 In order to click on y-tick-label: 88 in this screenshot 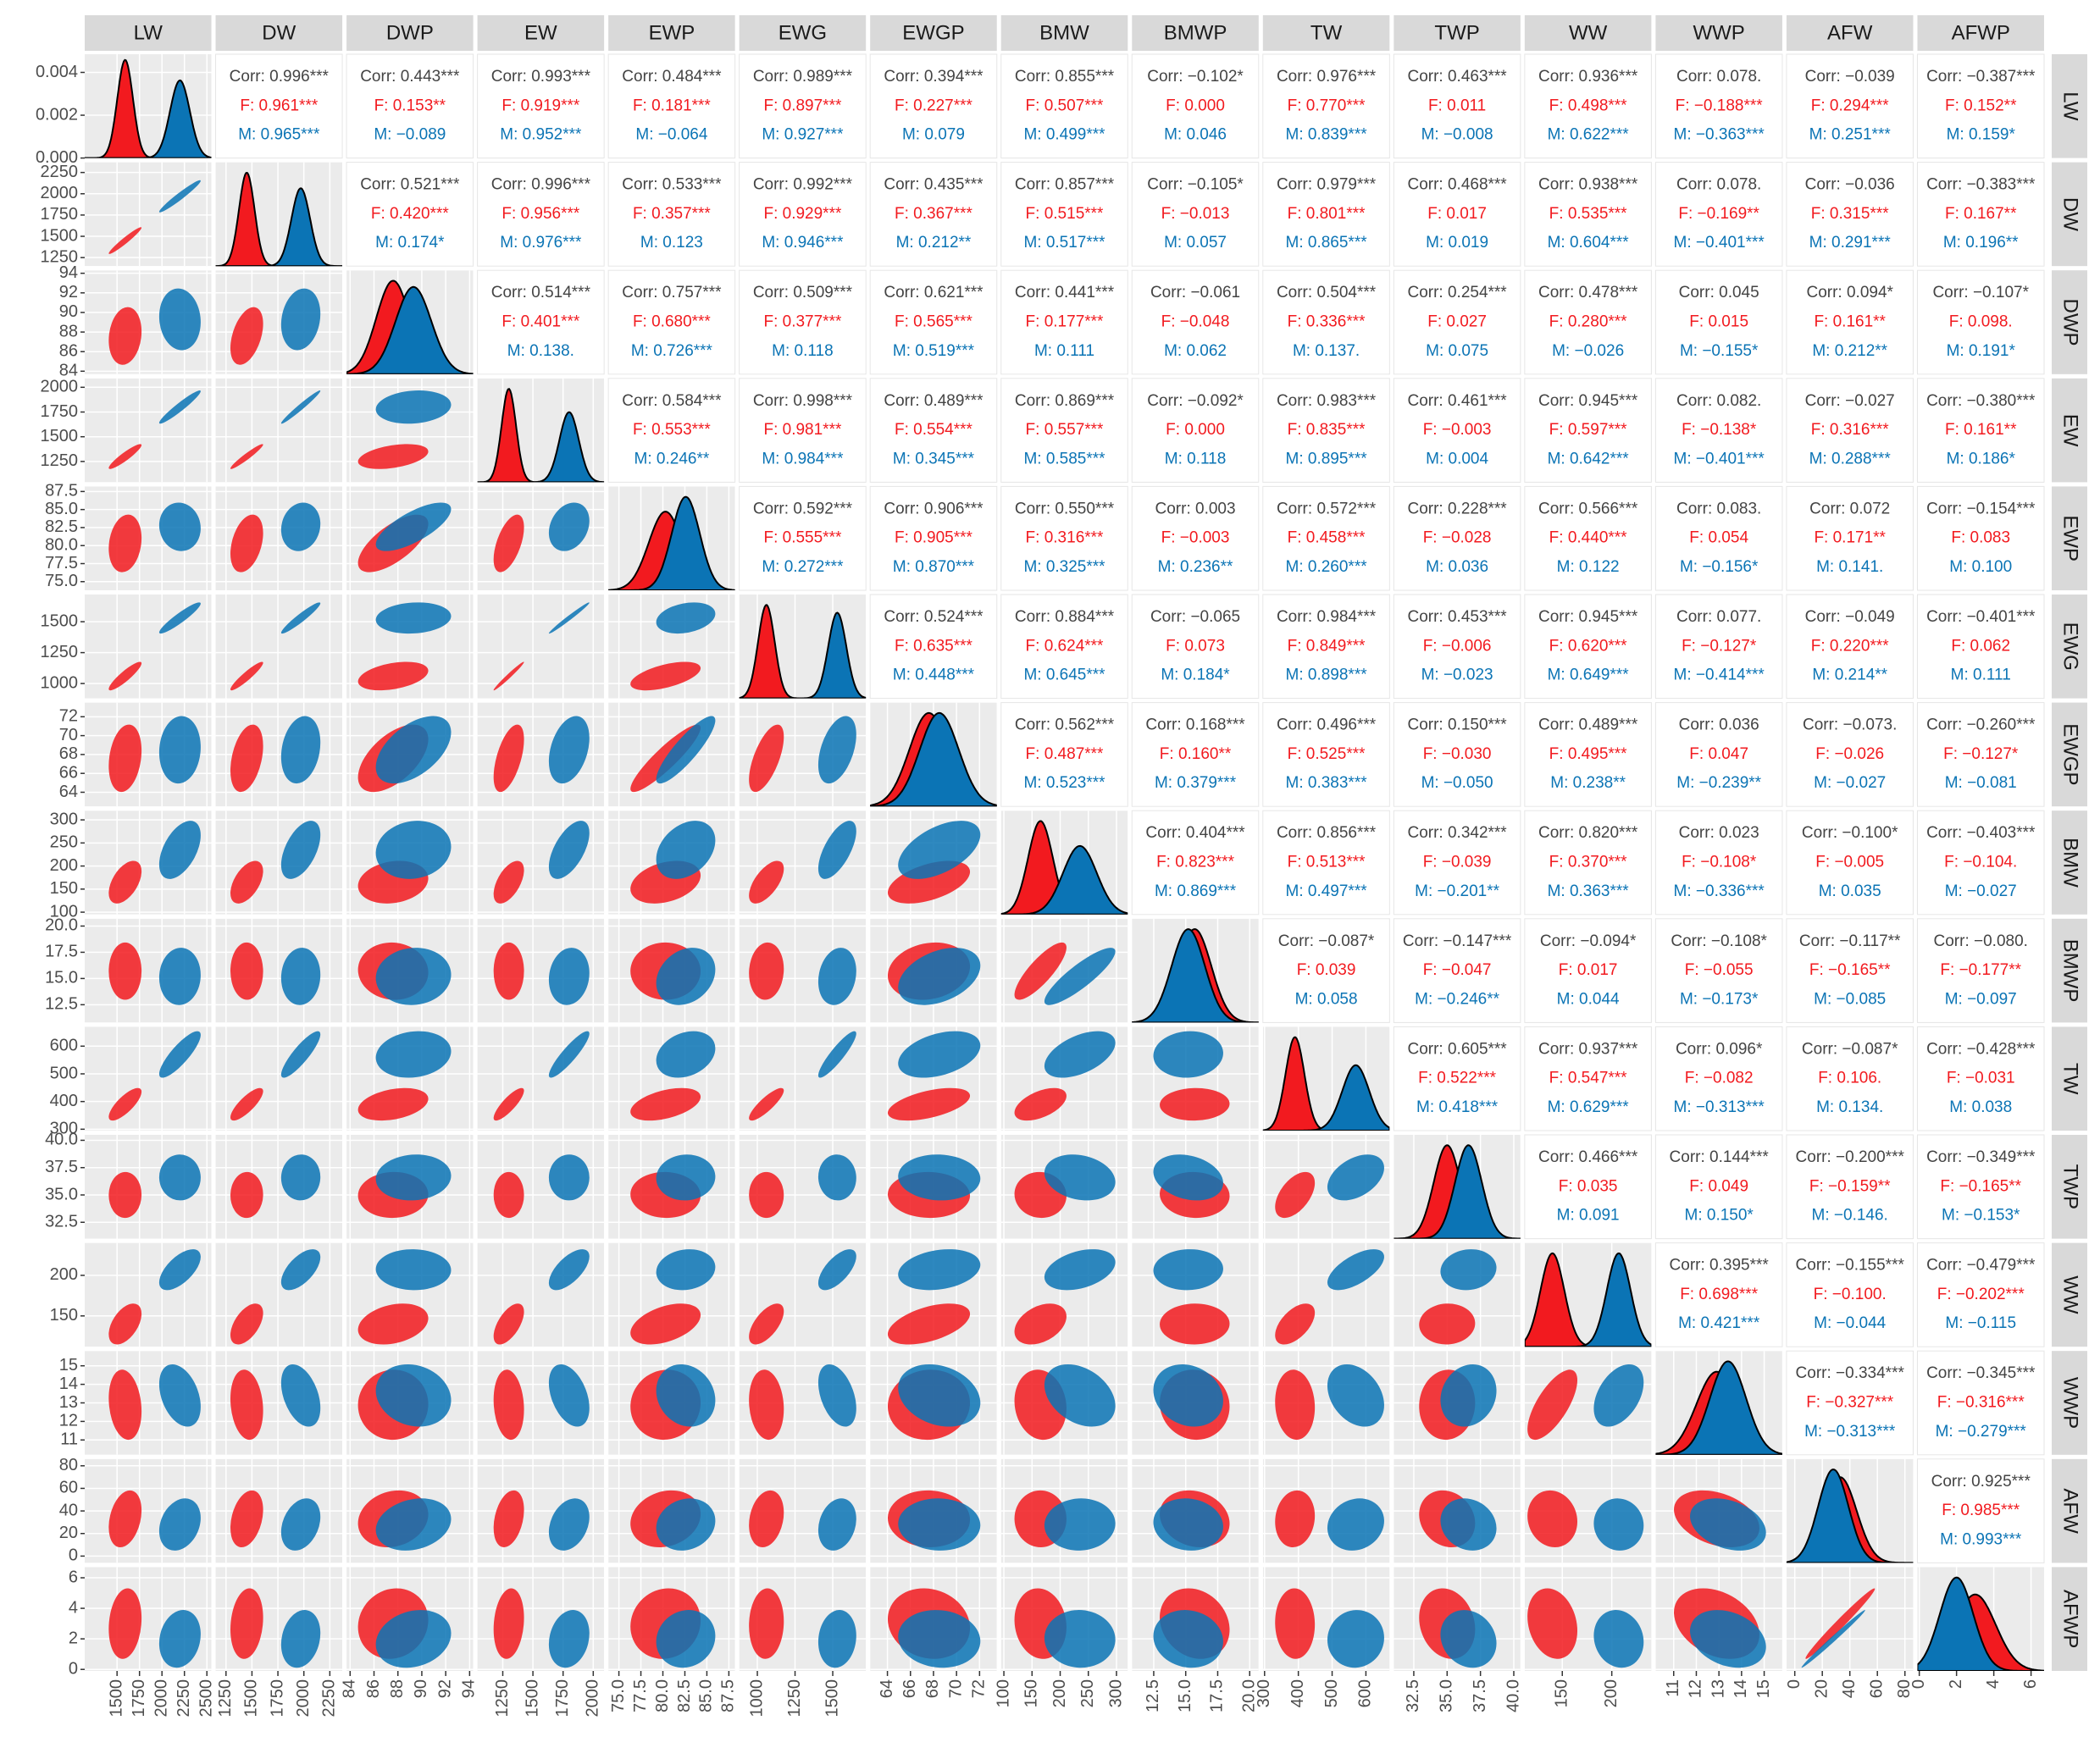, I will do `click(68, 331)`.